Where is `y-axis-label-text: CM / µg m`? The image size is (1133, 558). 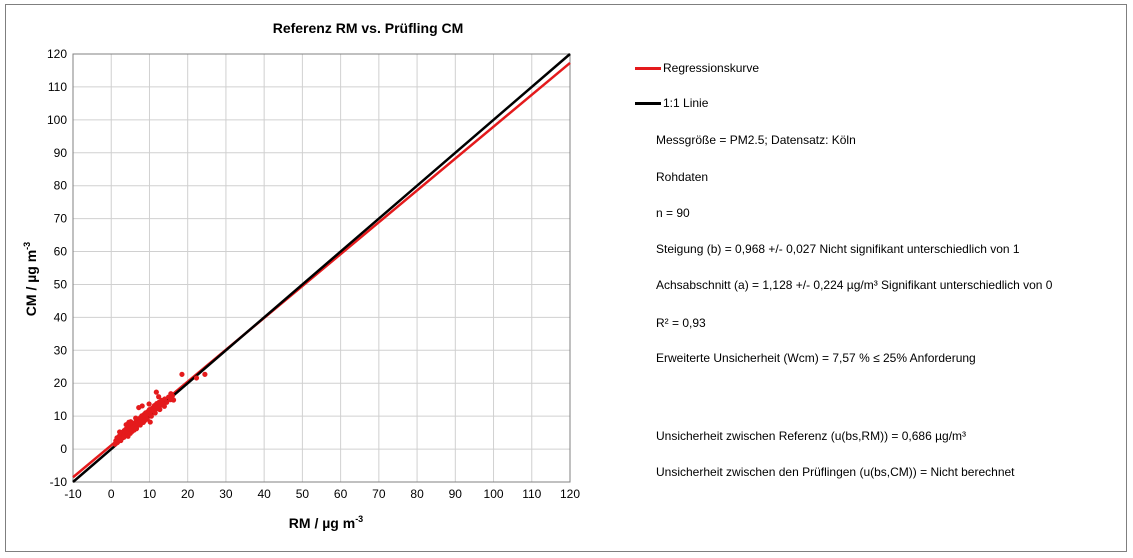 y-axis-label-text: CM / µg m is located at coordinates (31, 283).